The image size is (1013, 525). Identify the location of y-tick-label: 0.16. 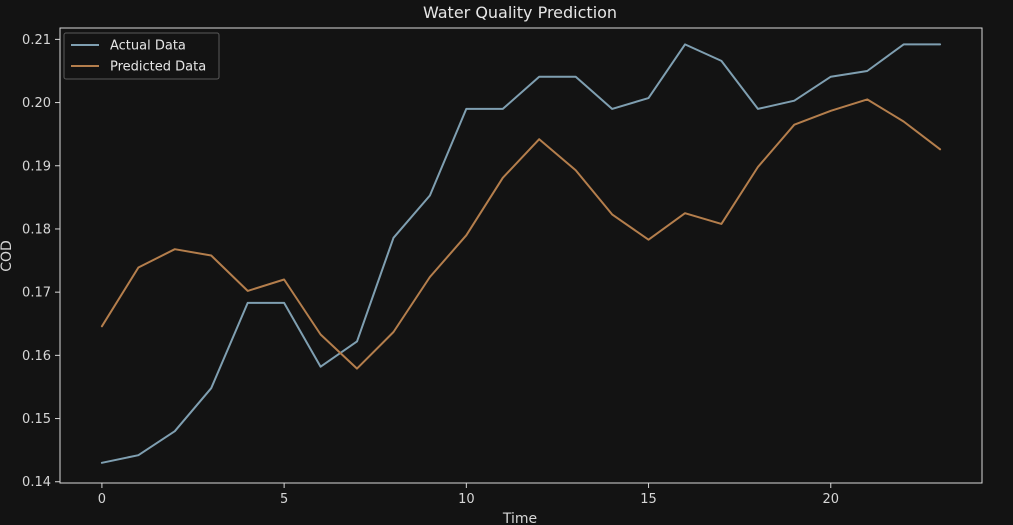
(36, 356).